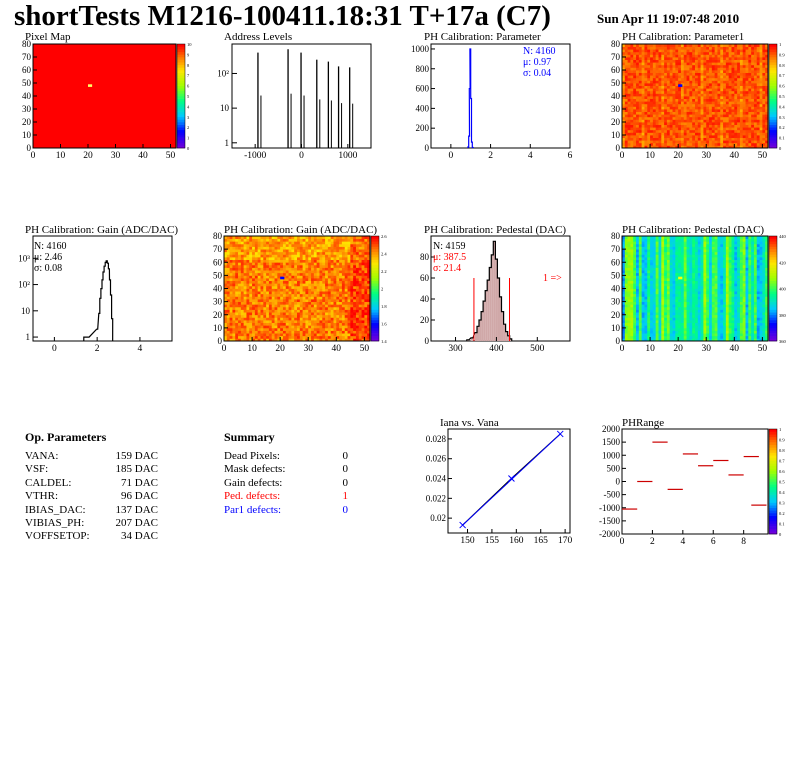 Image resolution: width=796 pixels, height=772 pixels. I want to click on palette-label: 1, so click(780, 44).